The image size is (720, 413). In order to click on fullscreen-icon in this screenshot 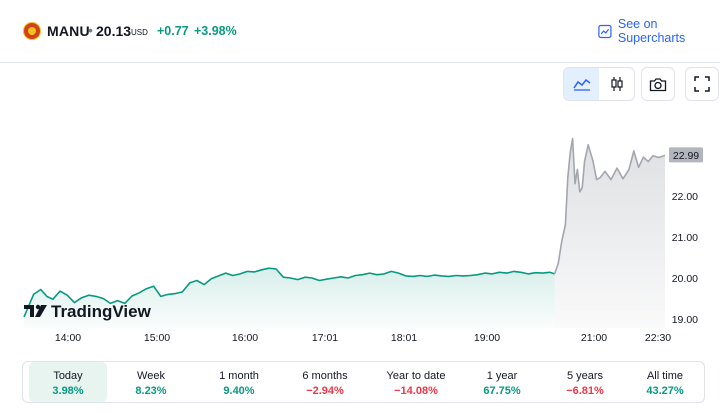, I will do `click(702, 84)`.